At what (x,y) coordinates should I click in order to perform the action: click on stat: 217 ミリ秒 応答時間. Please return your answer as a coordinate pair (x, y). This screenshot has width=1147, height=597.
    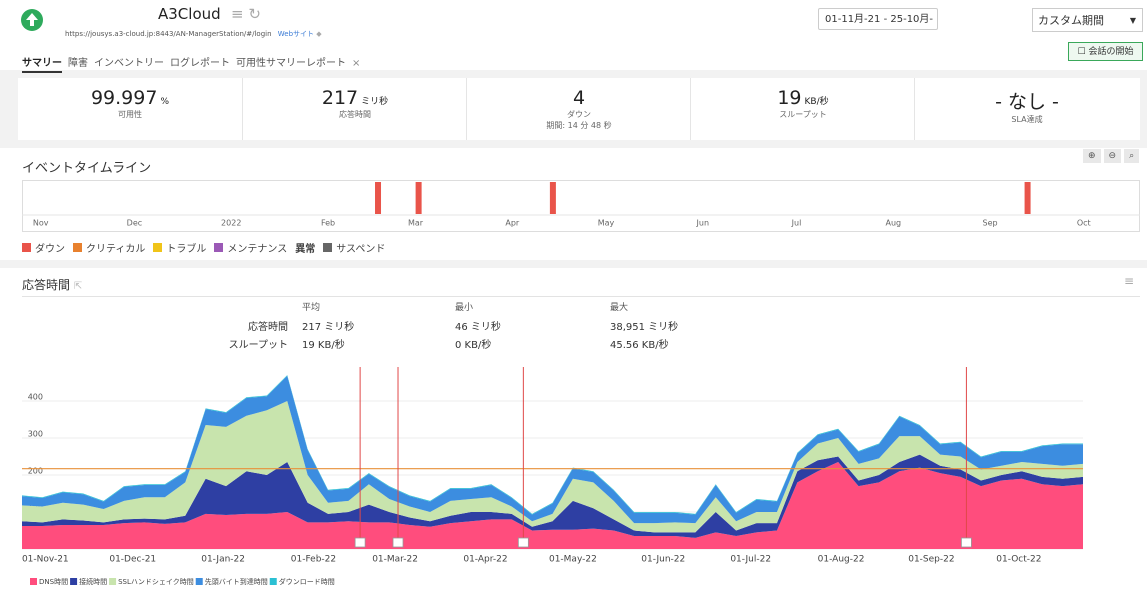
    Looking at the image, I should click on (354, 109).